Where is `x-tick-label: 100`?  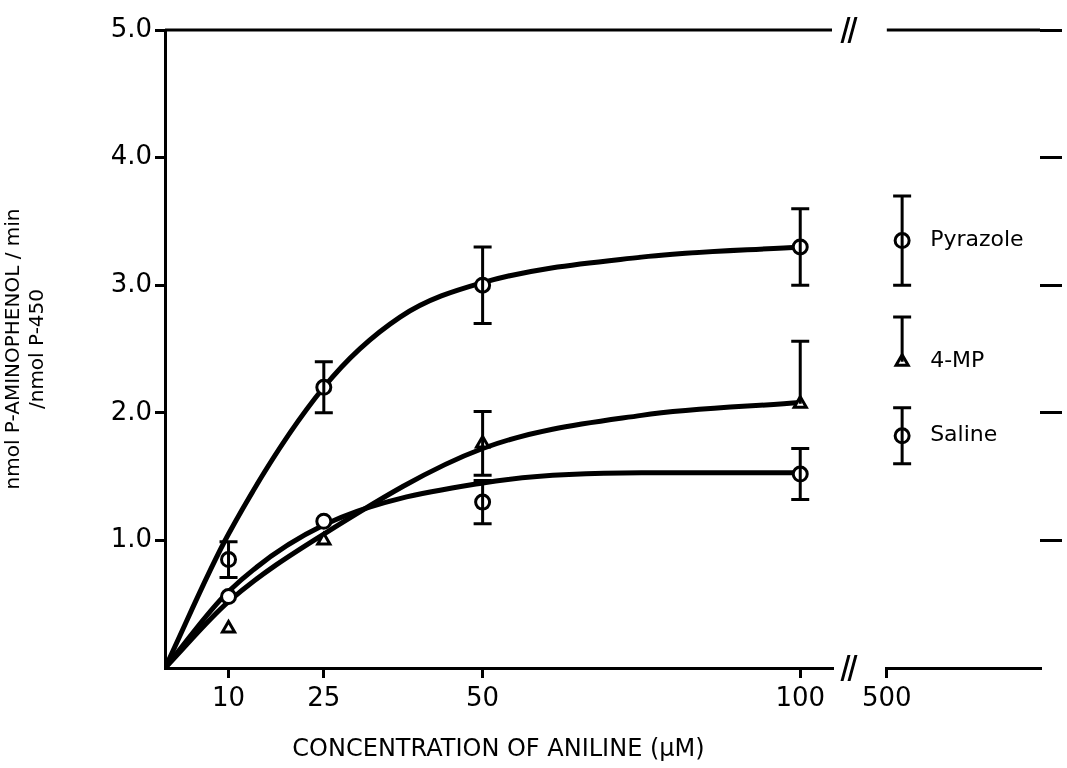
x-tick-label: 100 is located at coordinates (800, 697).